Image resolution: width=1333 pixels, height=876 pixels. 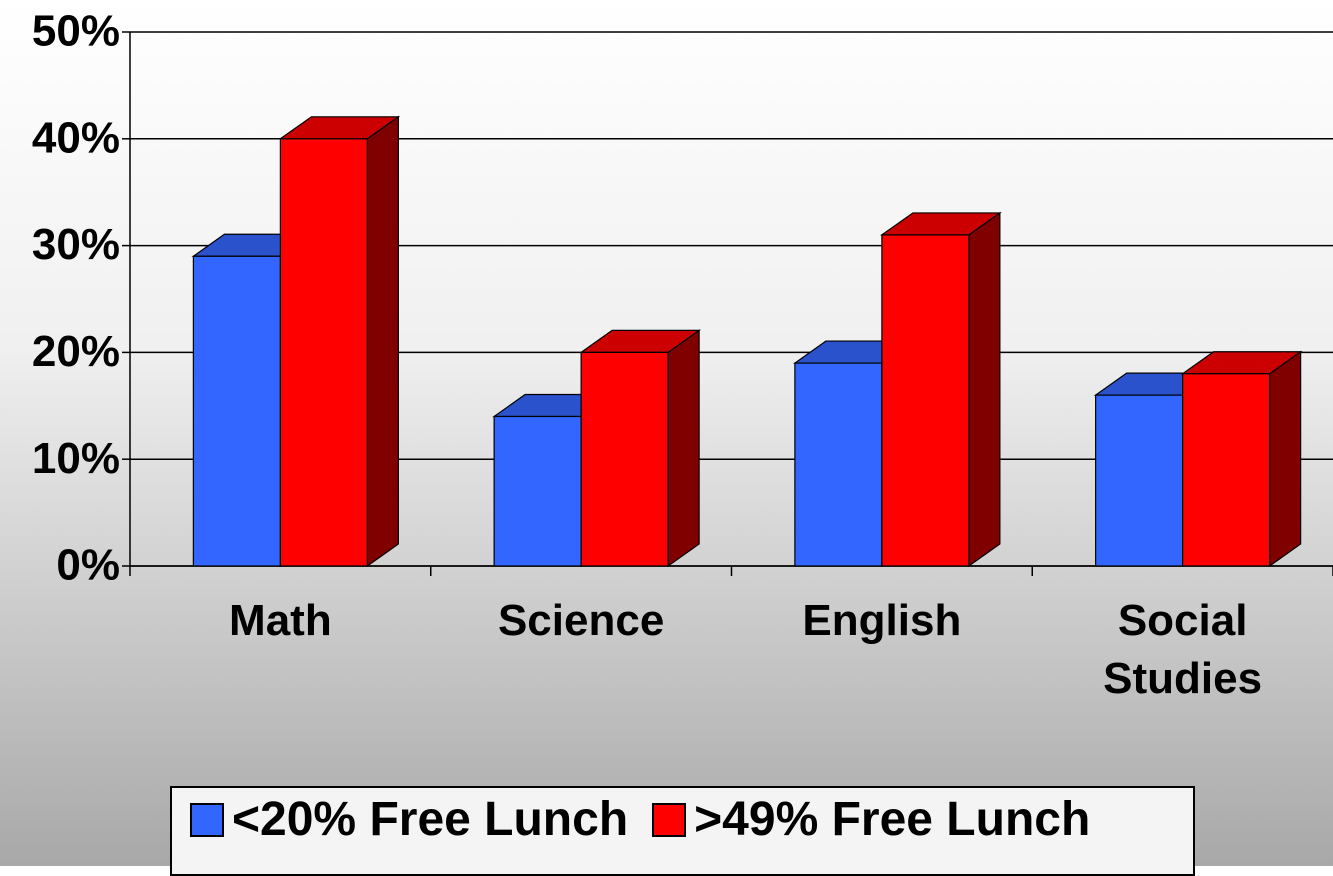 What do you see at coordinates (76, 244) in the screenshot?
I see `y-tick-label: 30%` at bounding box center [76, 244].